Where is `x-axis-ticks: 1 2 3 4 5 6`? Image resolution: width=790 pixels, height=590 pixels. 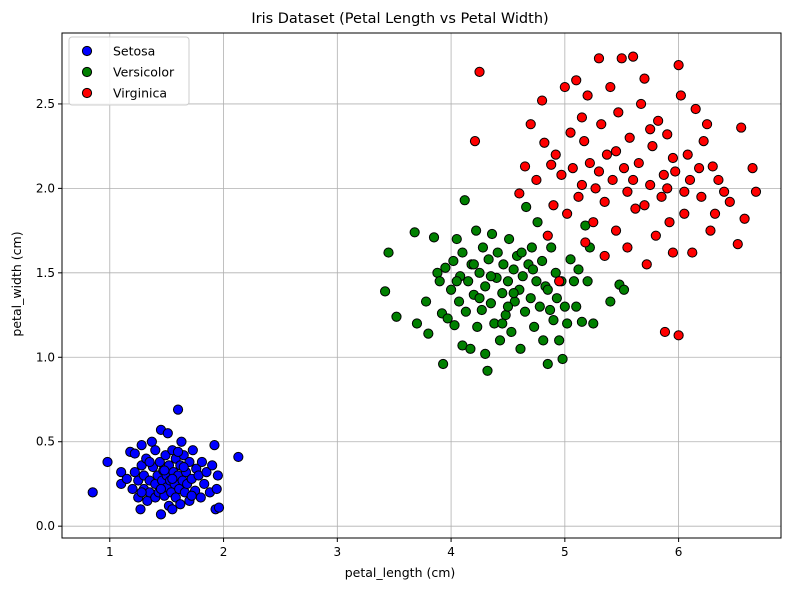 x-axis-ticks: 1 2 3 4 5 6 is located at coordinates (394, 548).